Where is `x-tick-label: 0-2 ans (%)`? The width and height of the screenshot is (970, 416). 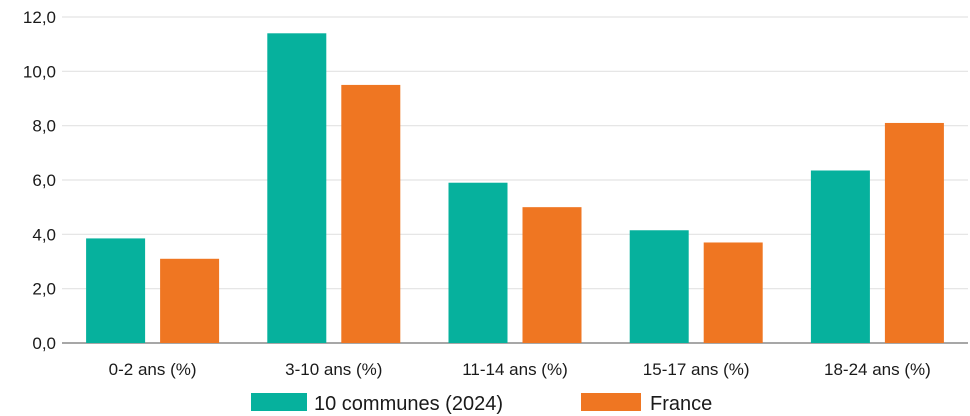 x-tick-label: 0-2 ans (%) is located at coordinates (153, 369).